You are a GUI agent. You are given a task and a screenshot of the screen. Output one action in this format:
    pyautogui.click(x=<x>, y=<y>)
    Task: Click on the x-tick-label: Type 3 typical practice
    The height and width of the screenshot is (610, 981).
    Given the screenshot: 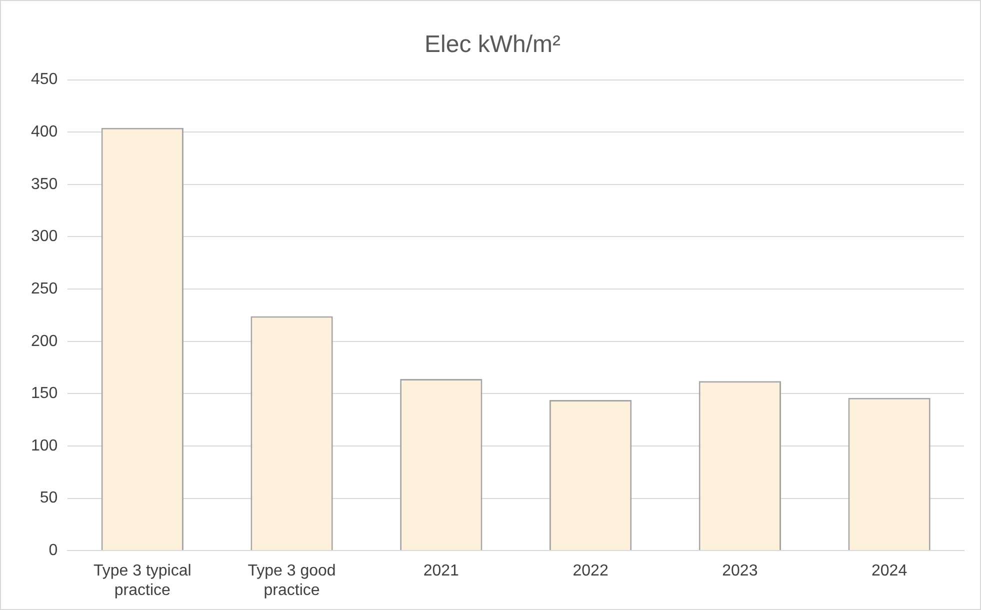 What is the action you would take?
    pyautogui.click(x=142, y=580)
    